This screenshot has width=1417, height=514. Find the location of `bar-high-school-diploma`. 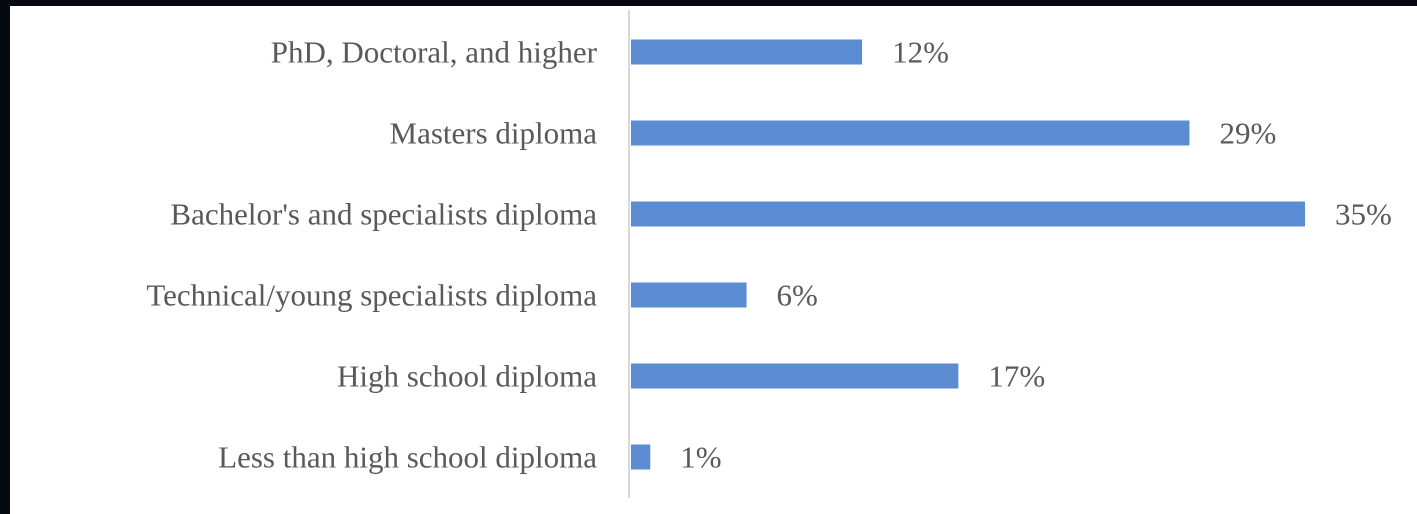

bar-high-school-diploma is located at coordinates (795, 376).